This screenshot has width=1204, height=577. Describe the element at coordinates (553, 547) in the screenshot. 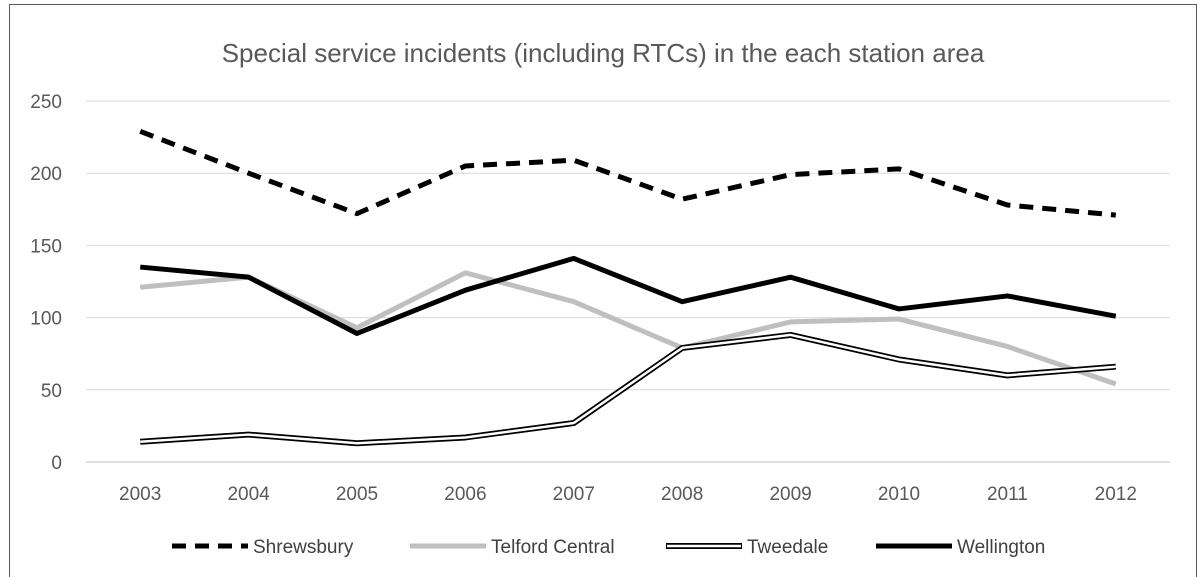

I see `legend-telford-central-label: Telford Central` at that location.